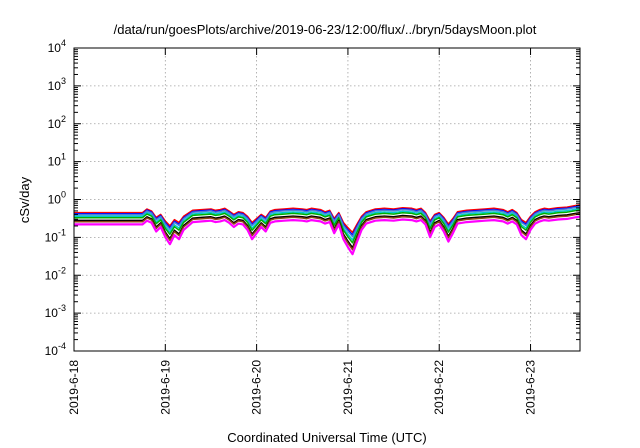 This screenshot has width=640, height=448. What do you see at coordinates (24, 199) in the screenshot?
I see `y-axis-label: cSv/day` at bounding box center [24, 199].